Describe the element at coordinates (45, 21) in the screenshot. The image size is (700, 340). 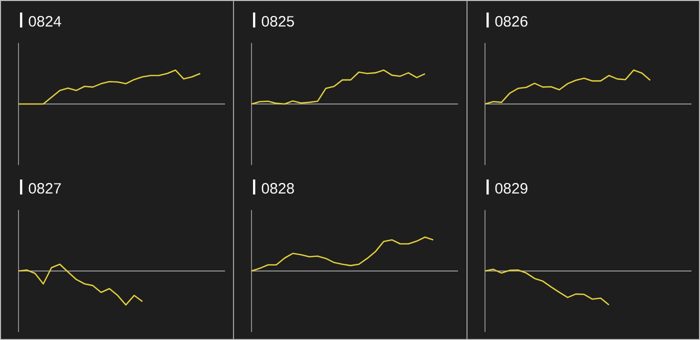
I see `chart-title: 0824` at that location.